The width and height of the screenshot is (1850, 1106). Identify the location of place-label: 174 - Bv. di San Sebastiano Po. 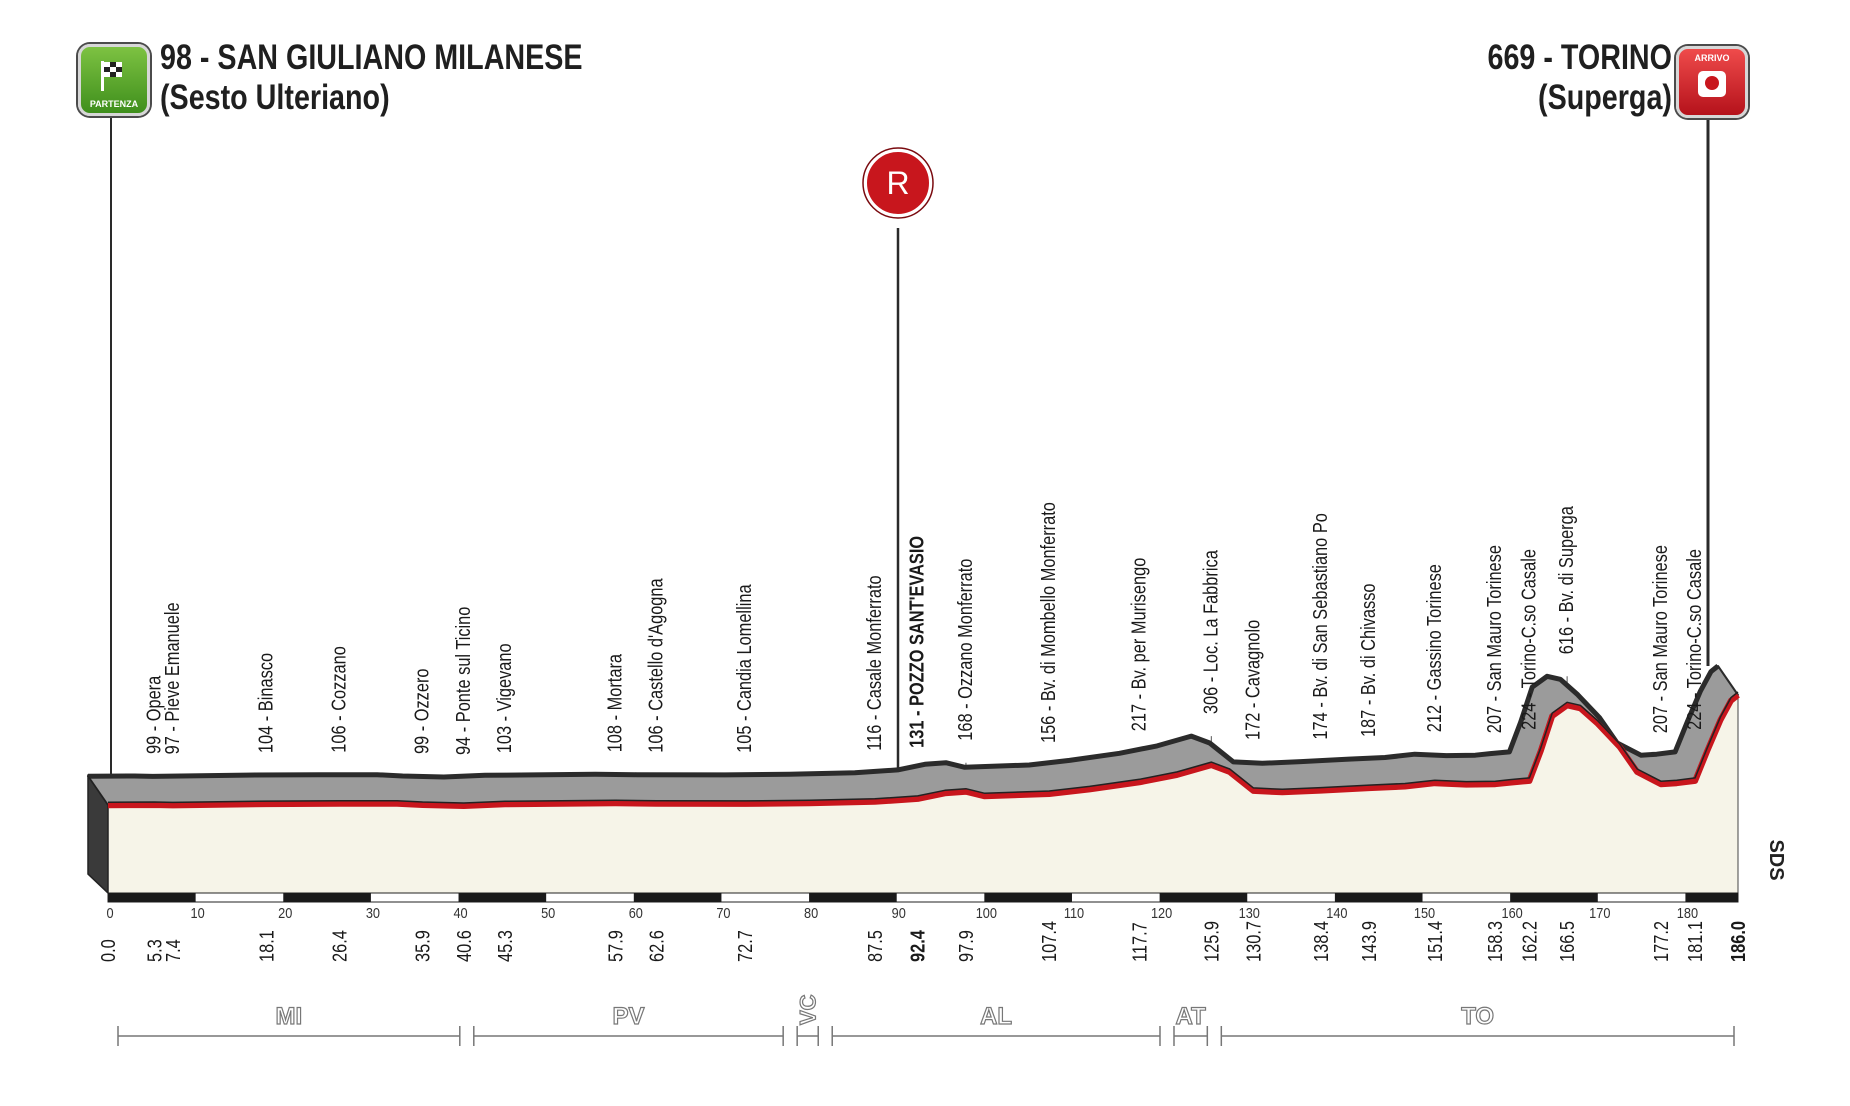
(1319, 626).